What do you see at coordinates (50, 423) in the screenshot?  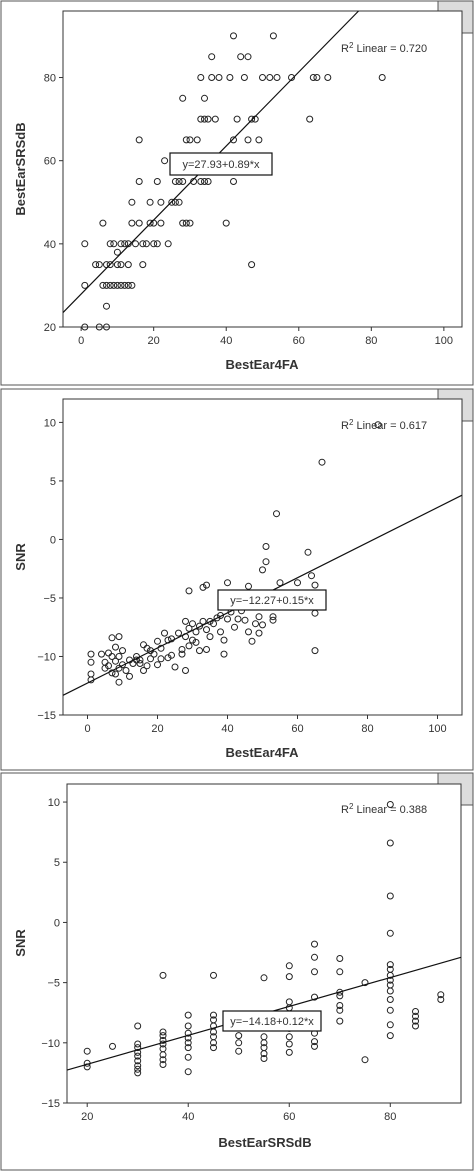 I see `y-tick-label: 10` at bounding box center [50, 423].